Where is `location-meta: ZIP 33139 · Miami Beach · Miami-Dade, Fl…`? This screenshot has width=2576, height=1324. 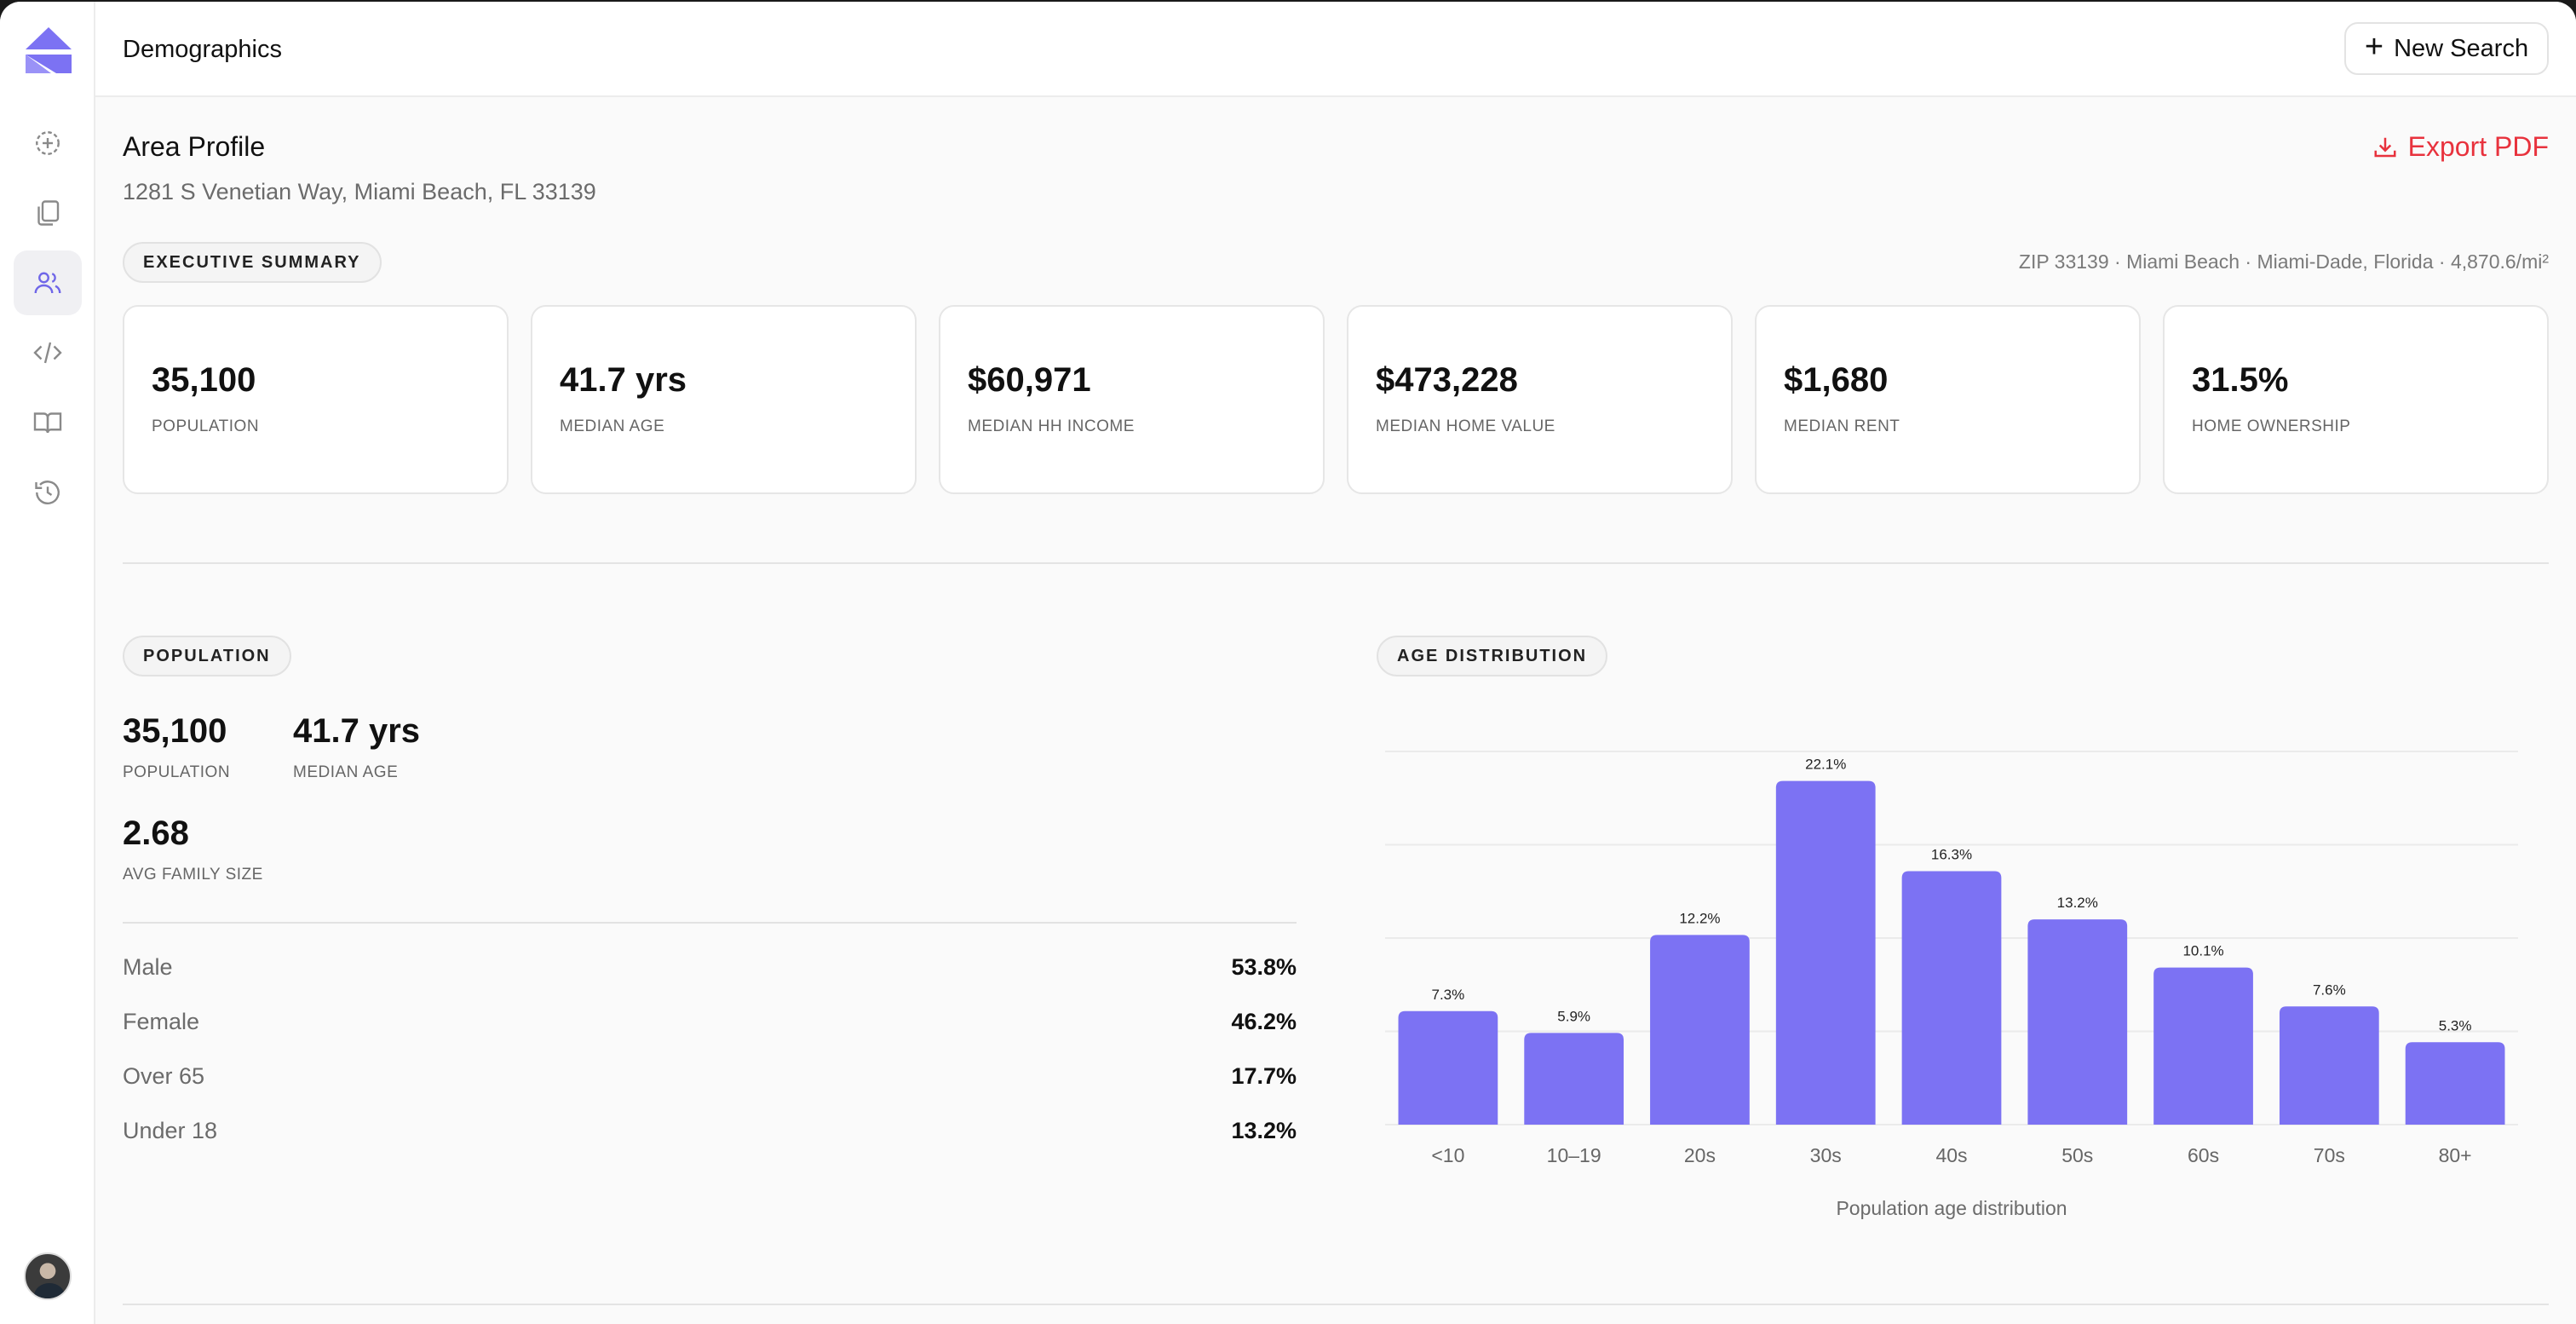
location-meta: ZIP 33139 · Miami Beach · Miami-Dade, Fl… is located at coordinates (2284, 261).